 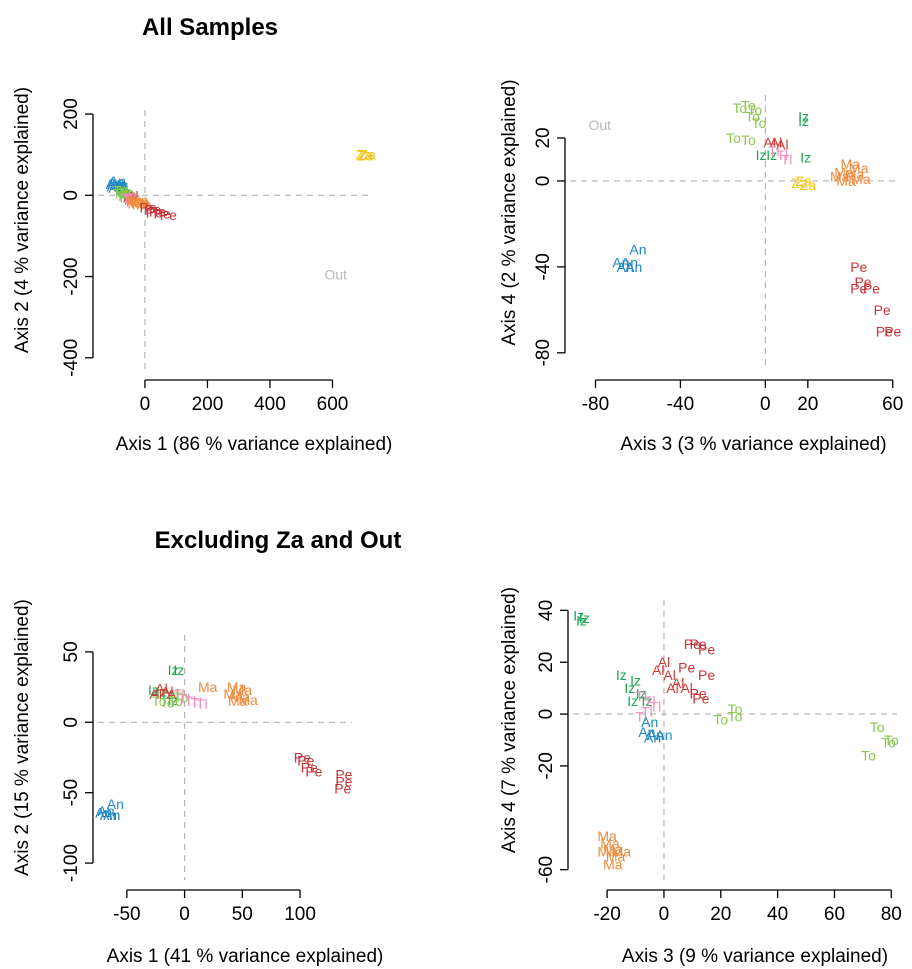 What do you see at coordinates (126, 914) in the screenshot?
I see `x-tick-label: -50` at bounding box center [126, 914].